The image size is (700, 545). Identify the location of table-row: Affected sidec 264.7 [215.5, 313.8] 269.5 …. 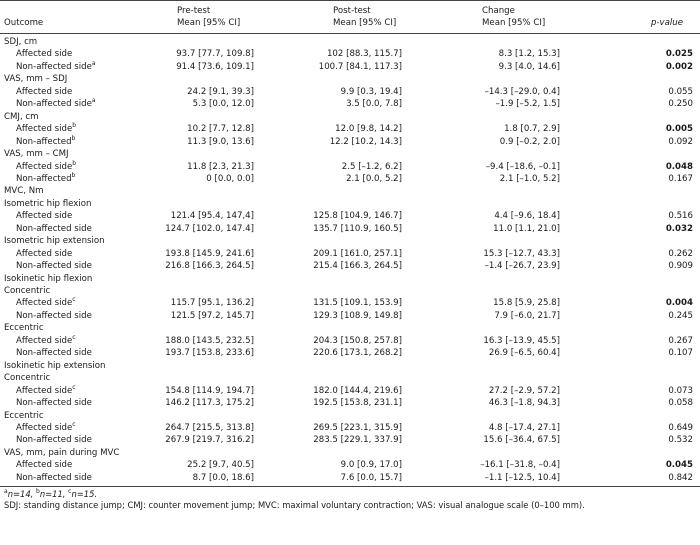
(350, 428).